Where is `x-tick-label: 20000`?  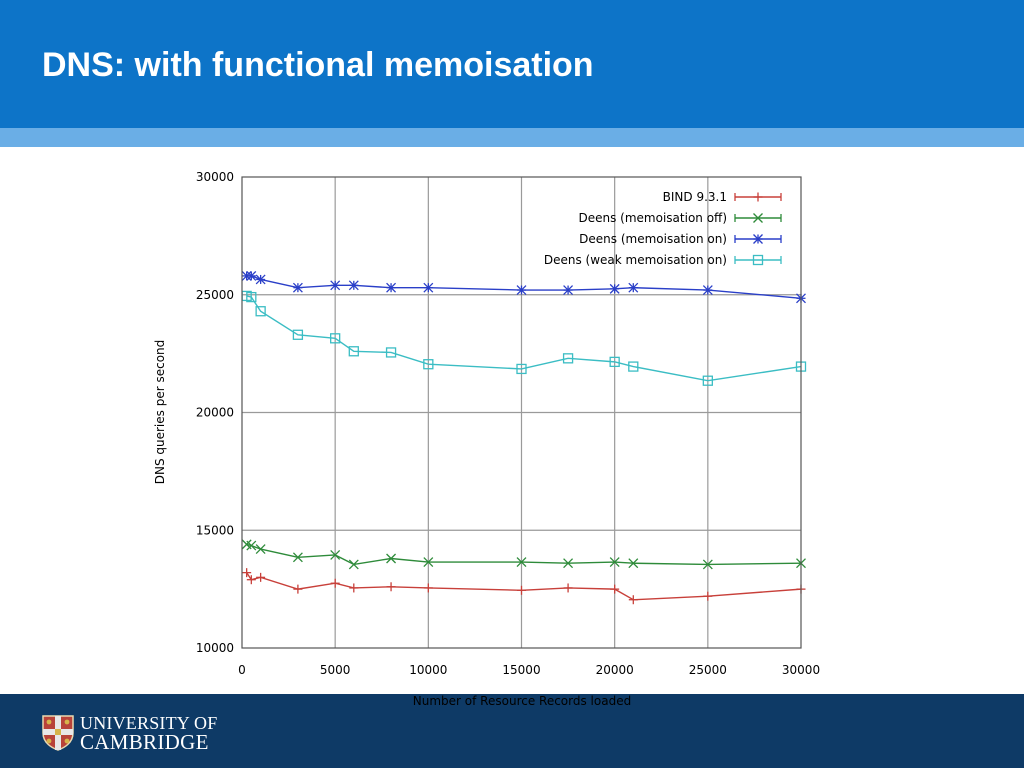 x-tick-label: 20000 is located at coordinates (615, 670).